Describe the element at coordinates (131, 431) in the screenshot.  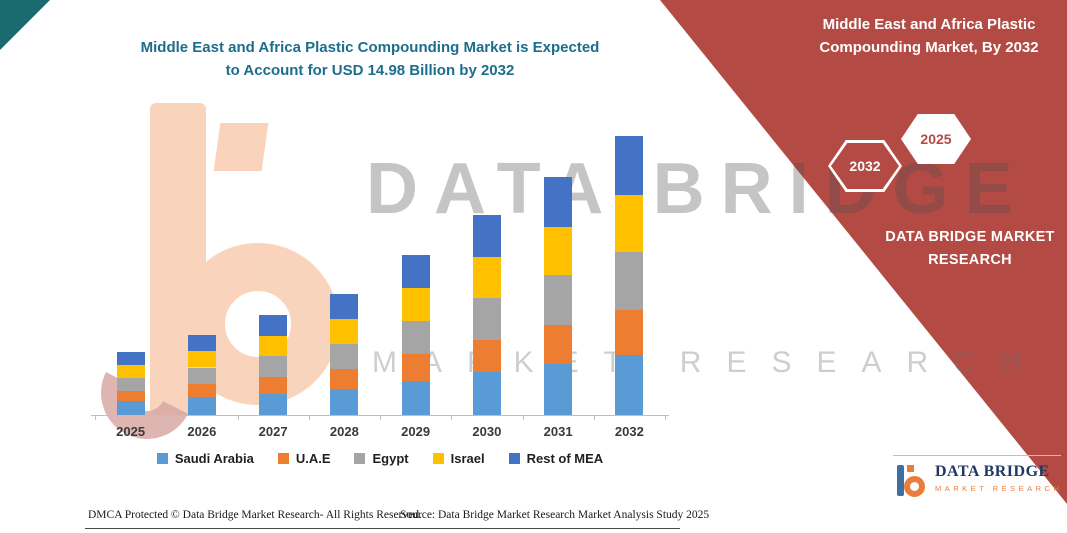
I see `x-axis-label: 2025` at that location.